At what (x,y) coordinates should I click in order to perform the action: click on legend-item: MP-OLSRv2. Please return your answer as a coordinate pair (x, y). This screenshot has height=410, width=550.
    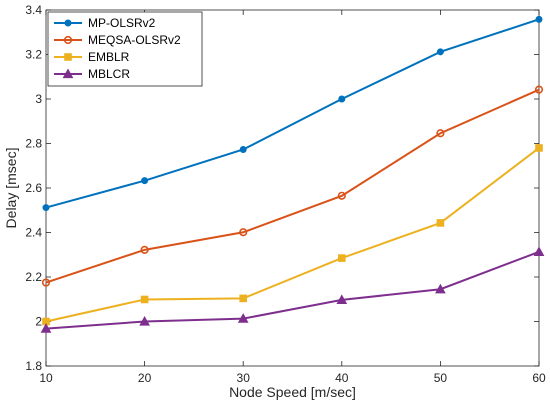
    Looking at the image, I should click on (105, 23).